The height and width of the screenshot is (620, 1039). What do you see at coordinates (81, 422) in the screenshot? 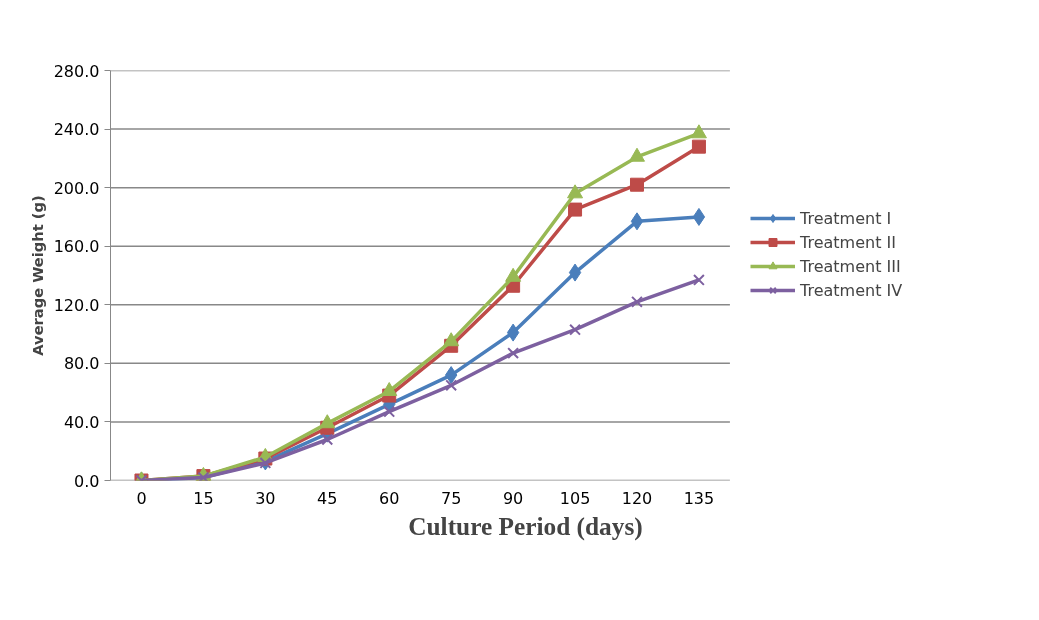
I see `y-tick-label: 40.0` at bounding box center [81, 422].